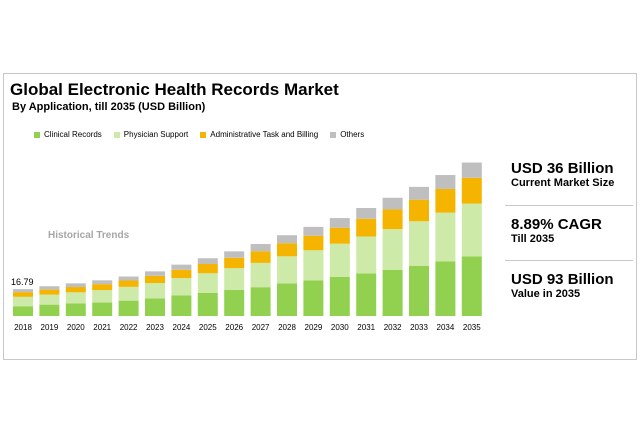 The width and height of the screenshot is (640, 440). Describe the element at coordinates (287, 270) in the screenshot. I see `bar-segment-physician-support-2028` at that location.